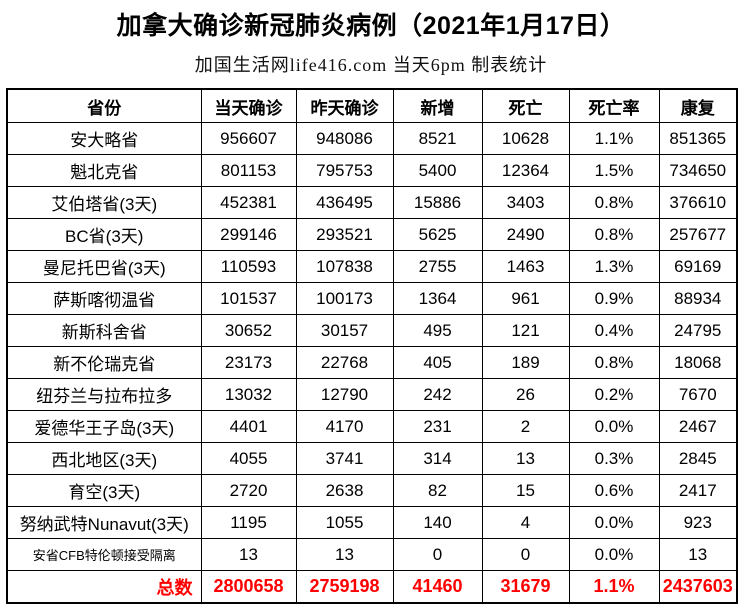 This screenshot has width=742, height=604. What do you see at coordinates (104, 138) in the screenshot?
I see `cell-province: 安大略省` at bounding box center [104, 138].